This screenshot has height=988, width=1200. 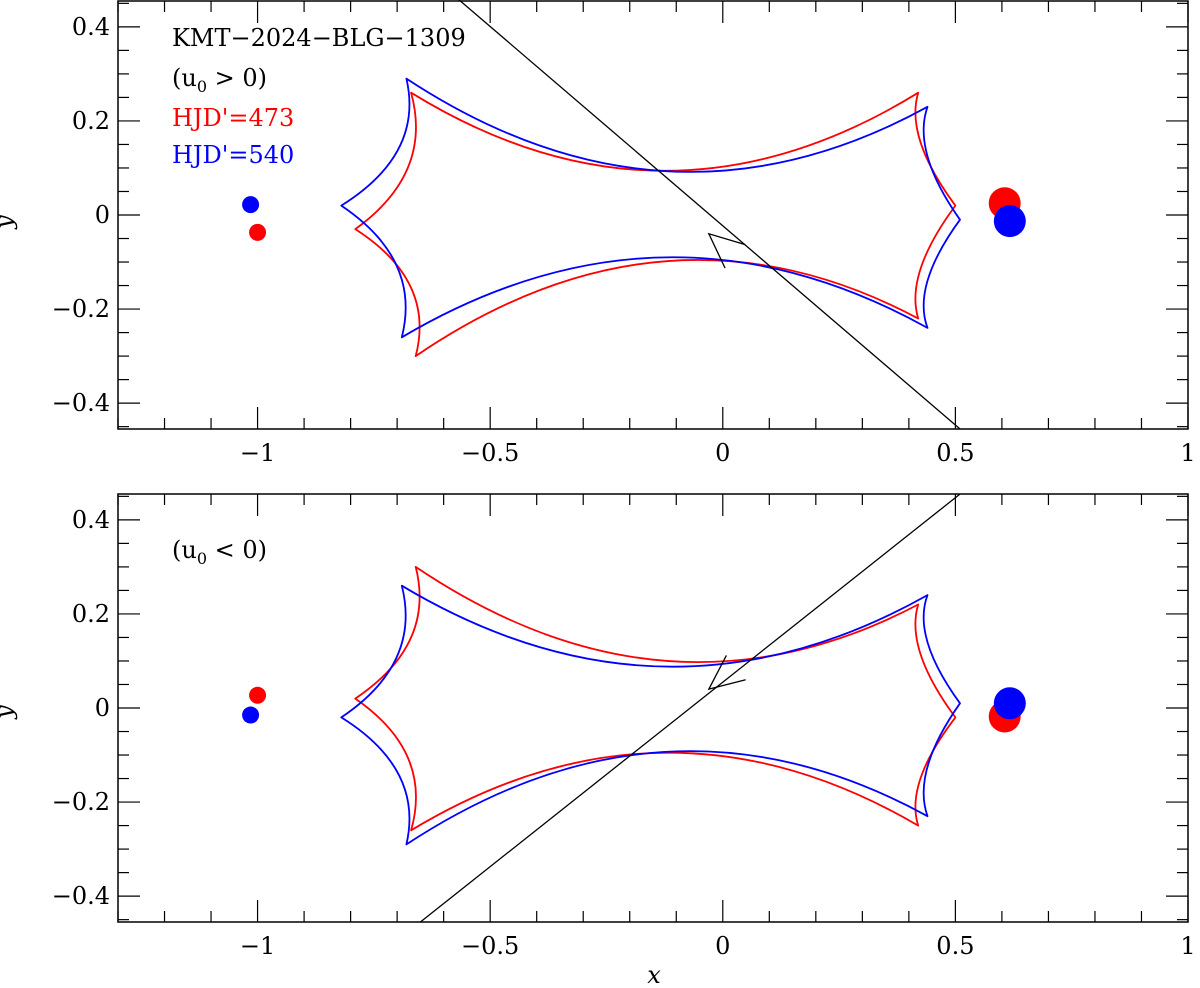 I want to click on top-xtick-label: 0.5, so click(x=955, y=453).